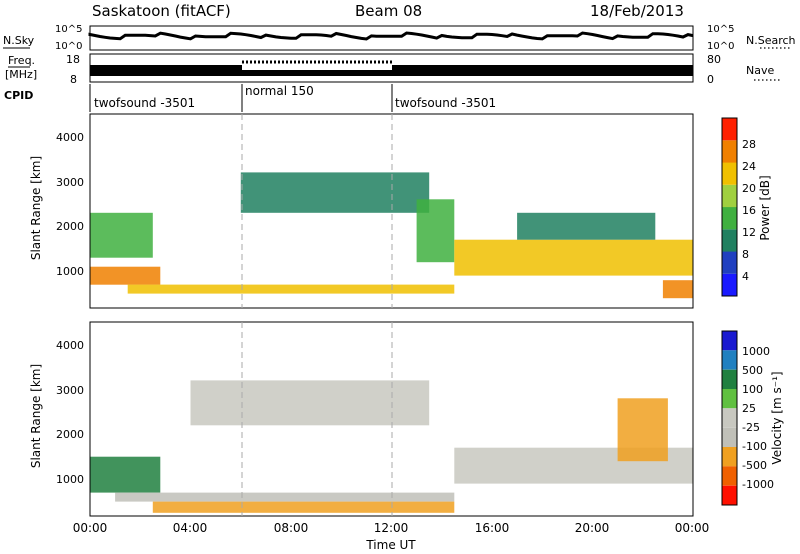 This screenshot has height=554, width=800. What do you see at coordinates (749, 188) in the screenshot?
I see `power-cbtick-20: 20` at bounding box center [749, 188].